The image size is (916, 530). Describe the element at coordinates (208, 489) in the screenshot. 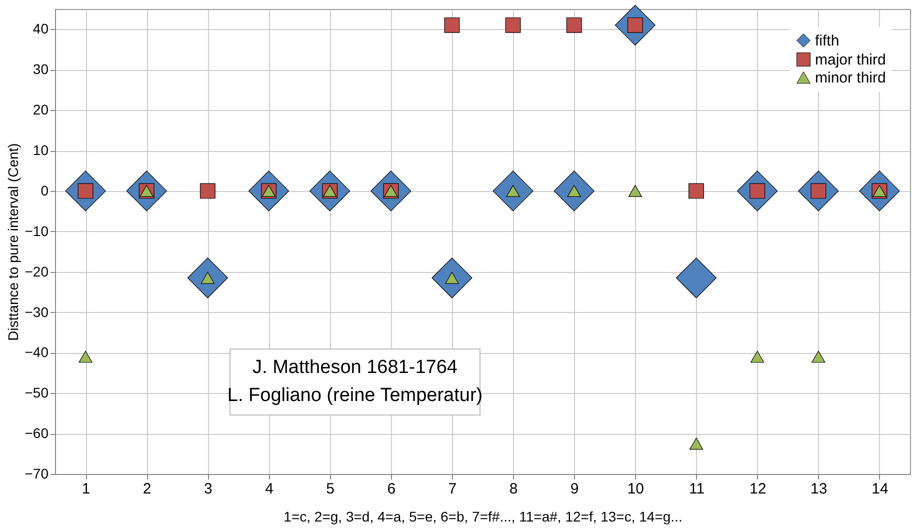

I see `x-tick-label: 3` at that location.